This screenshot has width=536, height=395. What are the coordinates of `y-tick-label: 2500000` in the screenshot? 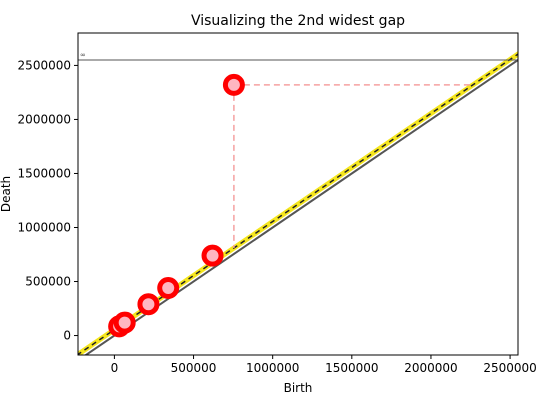 It's located at (44, 65).